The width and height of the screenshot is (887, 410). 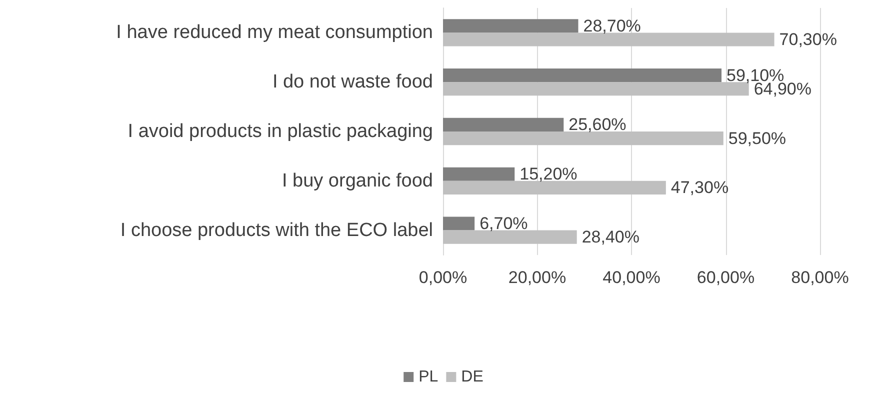 I want to click on y-tick-label: I have reduced my meat consumption, so click(x=274, y=33).